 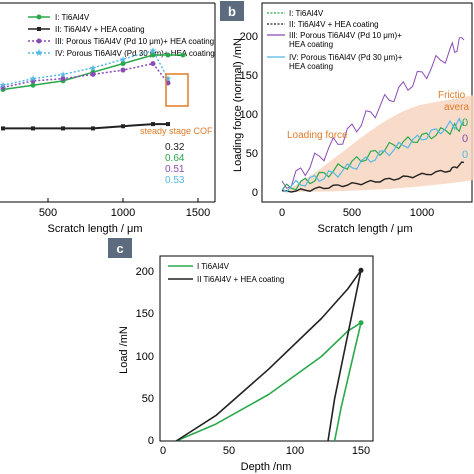 I want to click on panel-a-steady-stage-box, so click(x=177, y=90).